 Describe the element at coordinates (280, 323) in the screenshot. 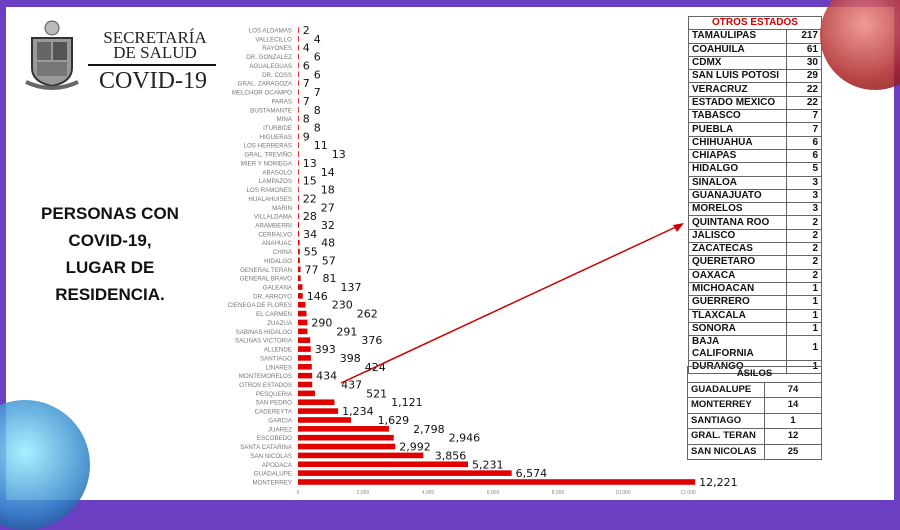

I see `category-label: ZUAZUA` at that location.